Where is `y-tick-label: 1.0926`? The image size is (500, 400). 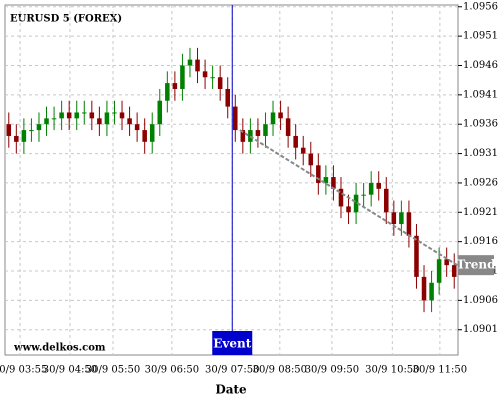 y-tick-label: 1.0926 is located at coordinates (480, 182).